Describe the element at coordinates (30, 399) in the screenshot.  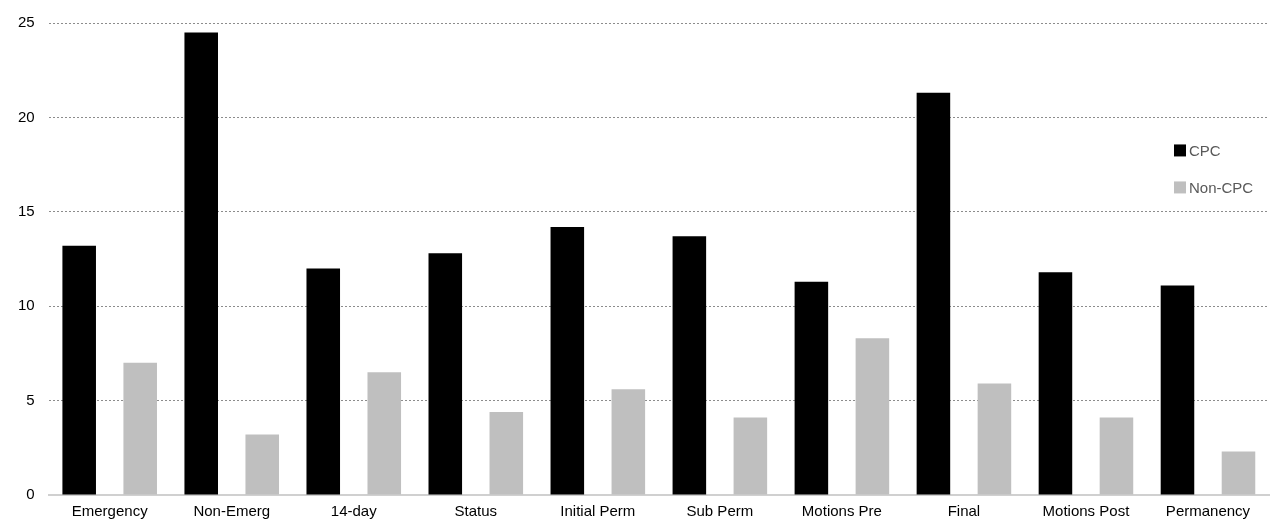
I see `y-tick-label: 5` at that location.